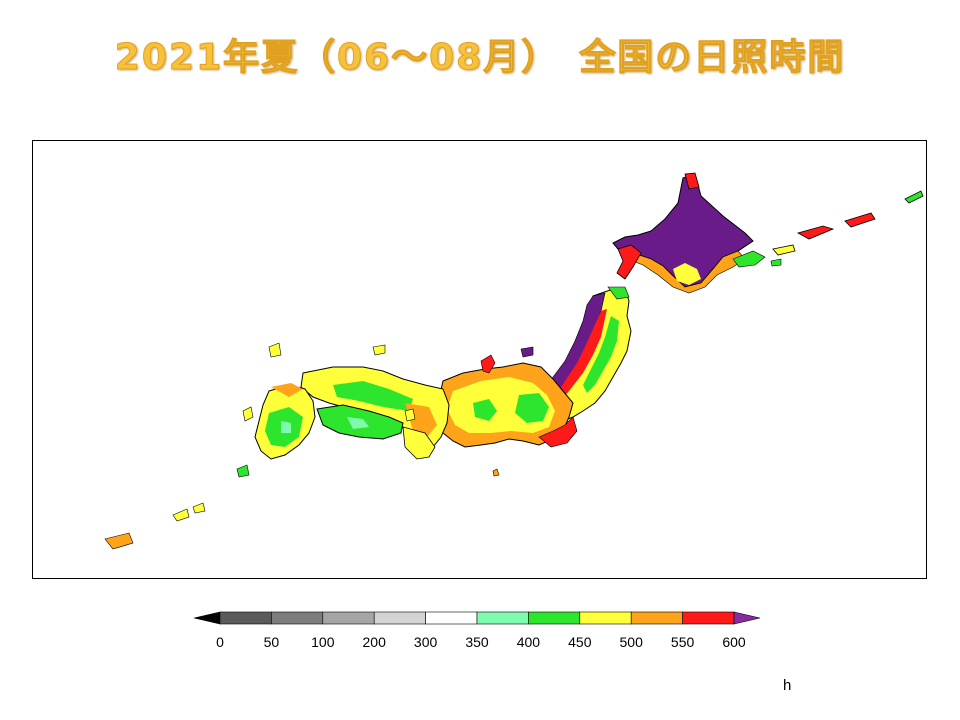 The height and width of the screenshot is (720, 960). Describe the element at coordinates (410, 415) in the screenshot. I see `awaji-island` at that location.